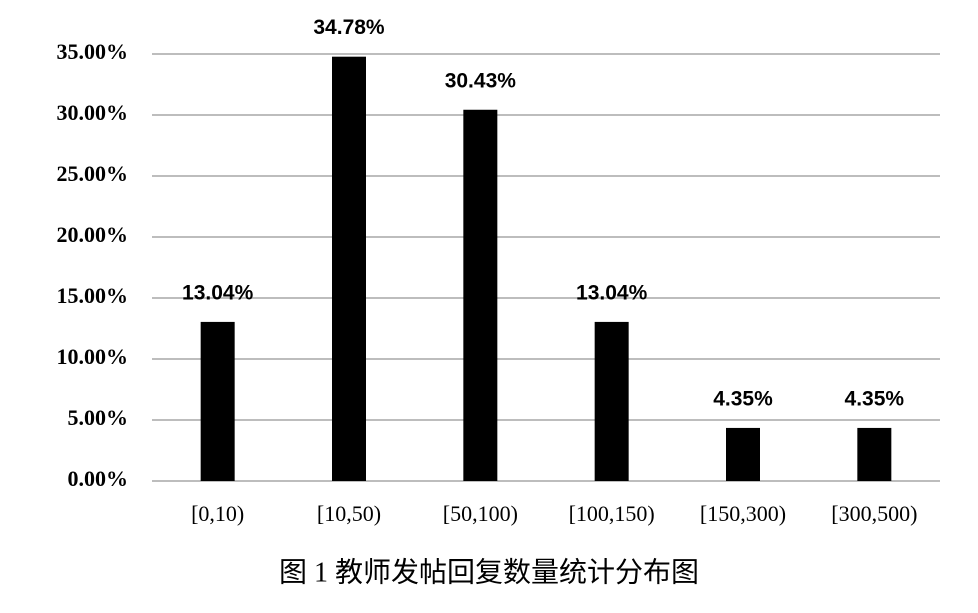  I want to click on y-tick-label: 15.00%, so click(93, 295).